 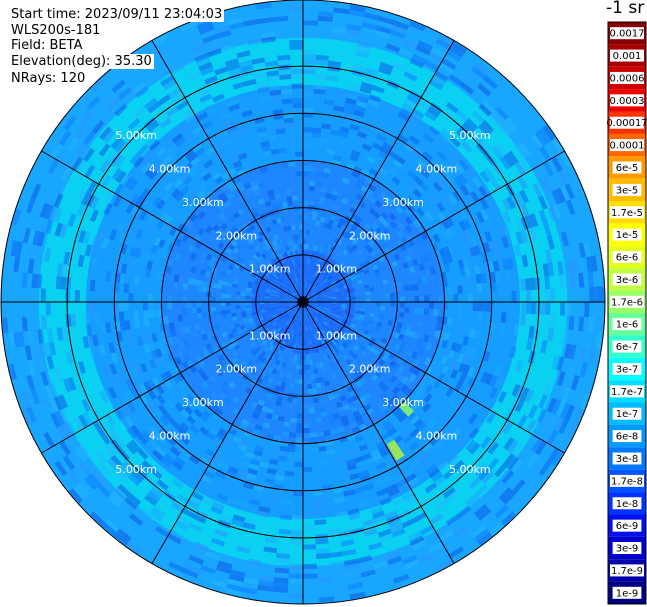 What do you see at coordinates (627, 78) in the screenshot?
I see `colorbar-tick-label: 0.0006` at bounding box center [627, 78].